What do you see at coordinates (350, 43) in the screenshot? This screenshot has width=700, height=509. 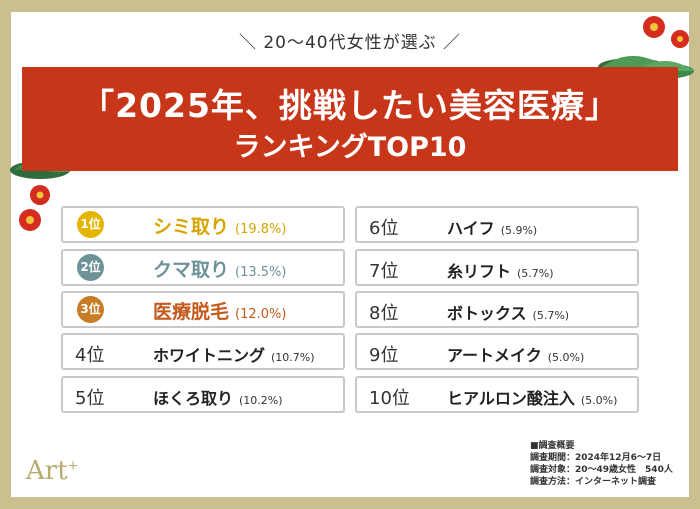 I see `subtitle: ＼ 20〜40代女性が選ぶ ／` at bounding box center [350, 43].